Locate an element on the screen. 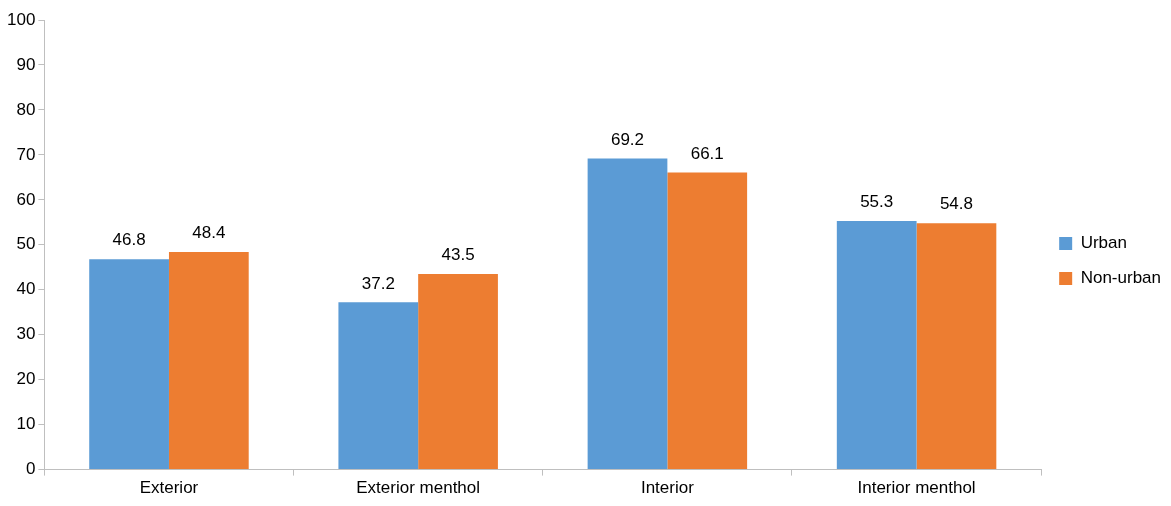 This screenshot has height=506, width=1171. data-label: 43.5 is located at coordinates (458, 255).